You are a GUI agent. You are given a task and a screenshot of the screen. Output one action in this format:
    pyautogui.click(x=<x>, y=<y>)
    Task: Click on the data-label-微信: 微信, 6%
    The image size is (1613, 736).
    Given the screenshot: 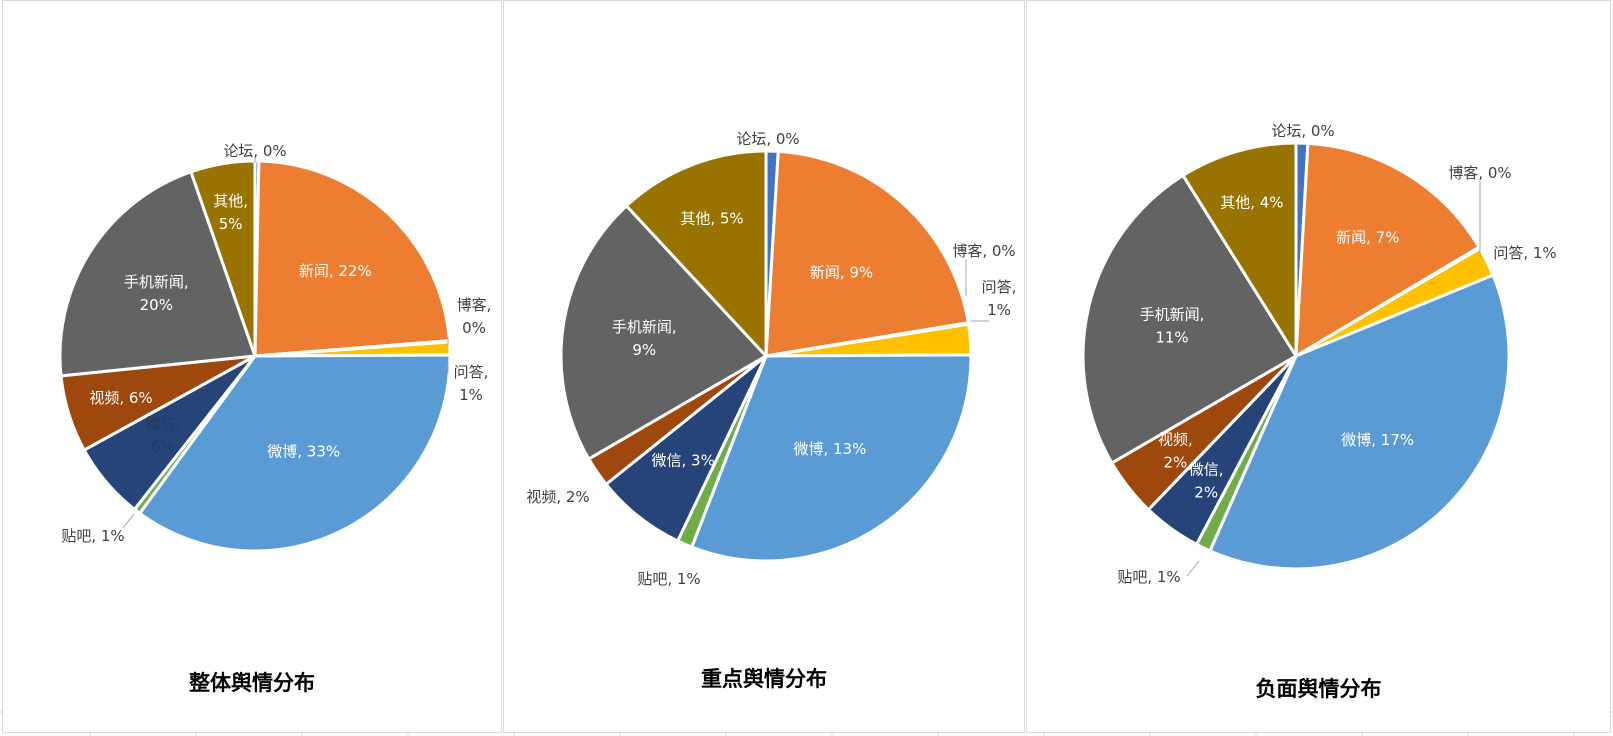 What is the action you would take?
    pyautogui.click(x=163, y=434)
    